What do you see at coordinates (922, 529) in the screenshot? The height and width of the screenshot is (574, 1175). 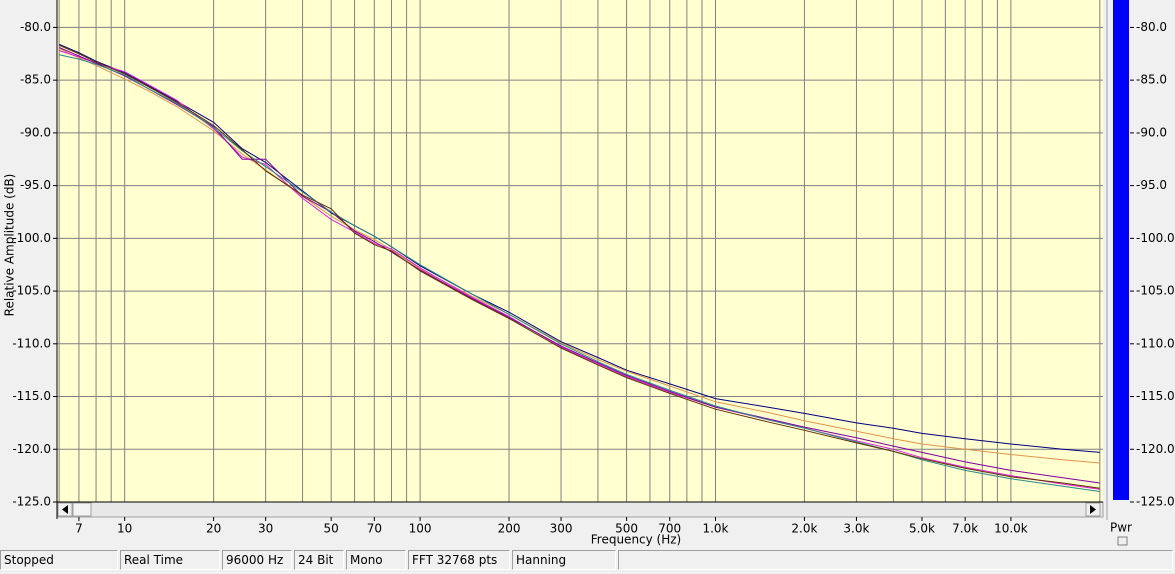 I see `x-tick-label: 5.0k` at bounding box center [922, 529].